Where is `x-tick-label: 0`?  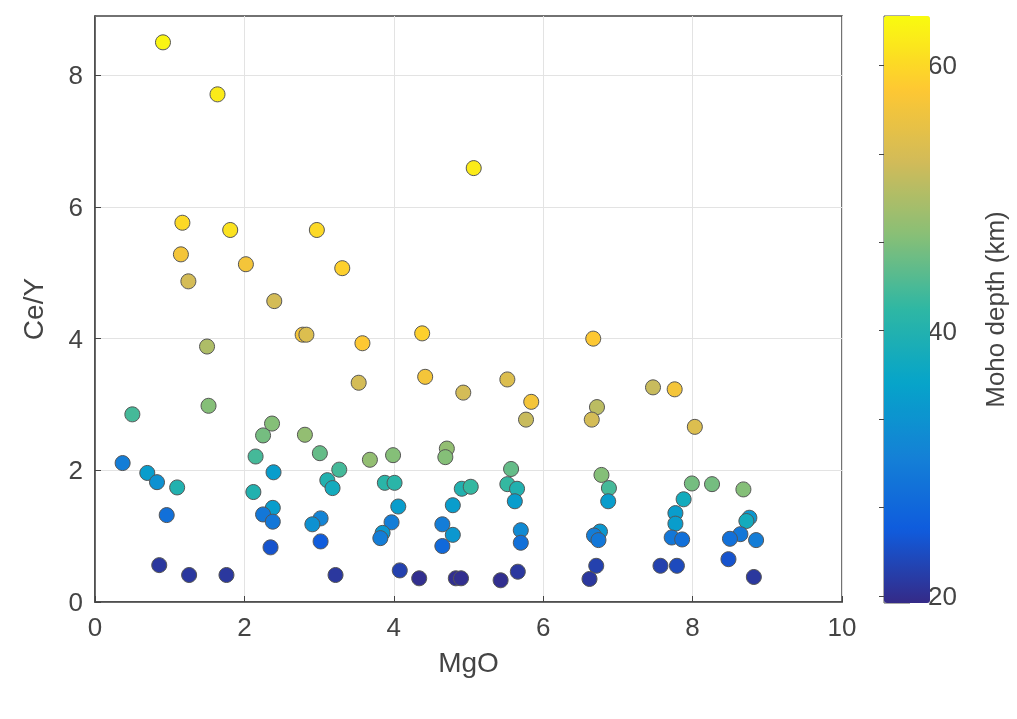 x-tick-label: 0 is located at coordinates (95, 627).